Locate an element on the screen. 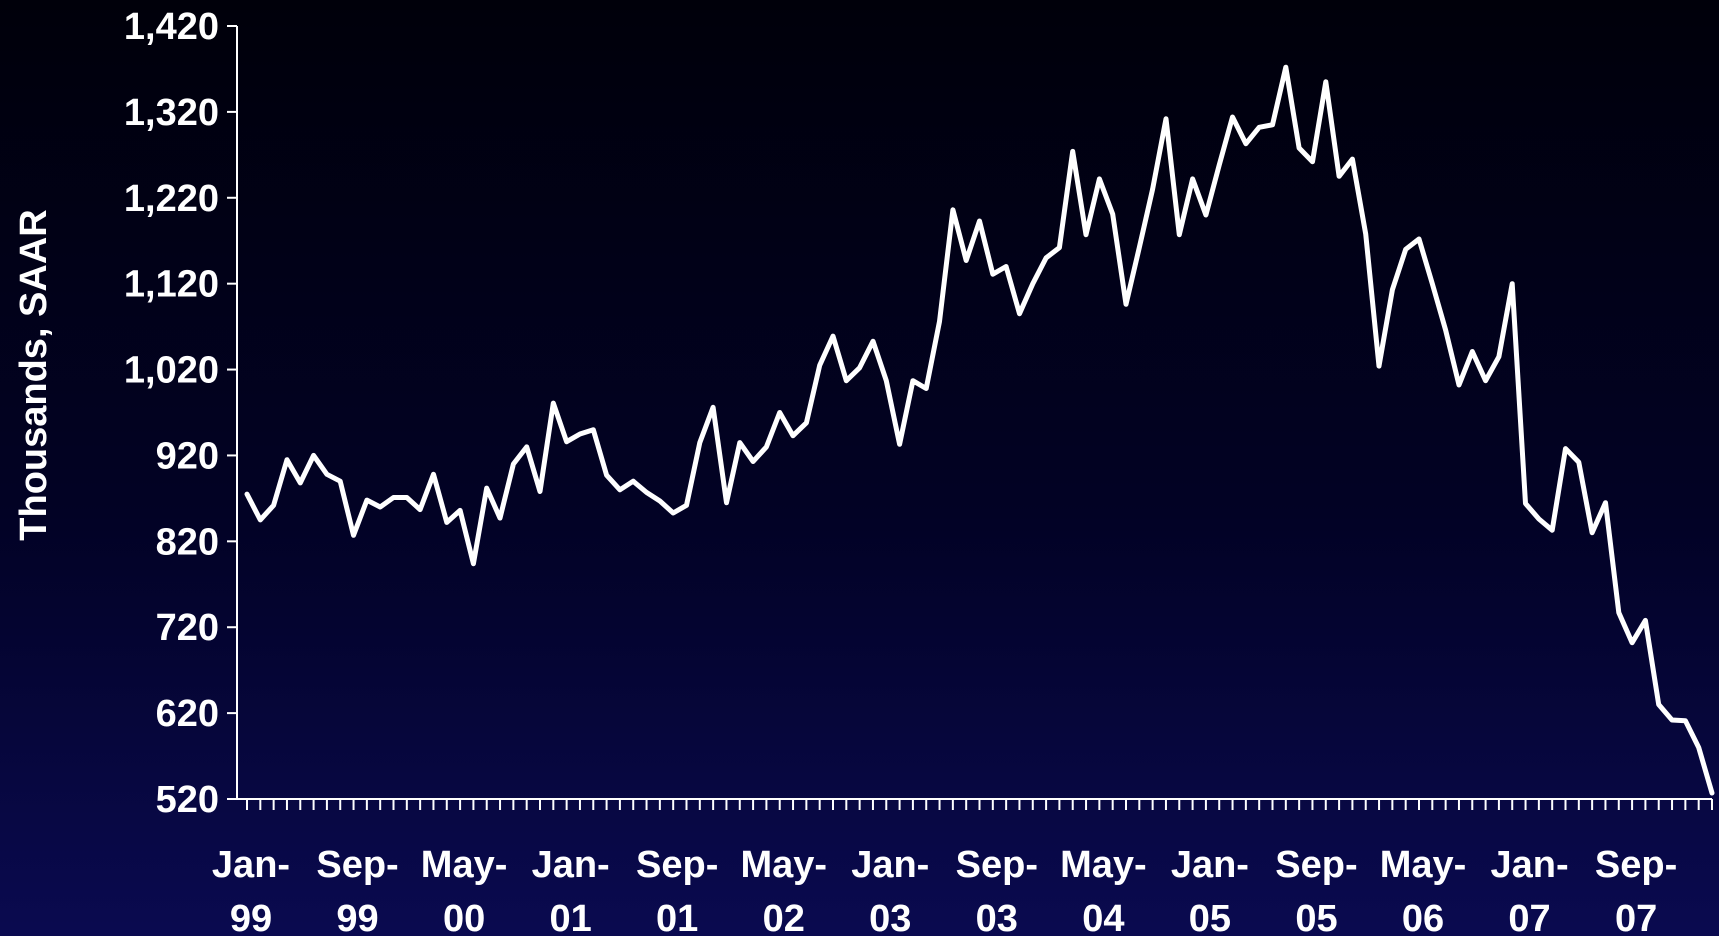  y-tick-label: 1,220 is located at coordinates (171, 199).